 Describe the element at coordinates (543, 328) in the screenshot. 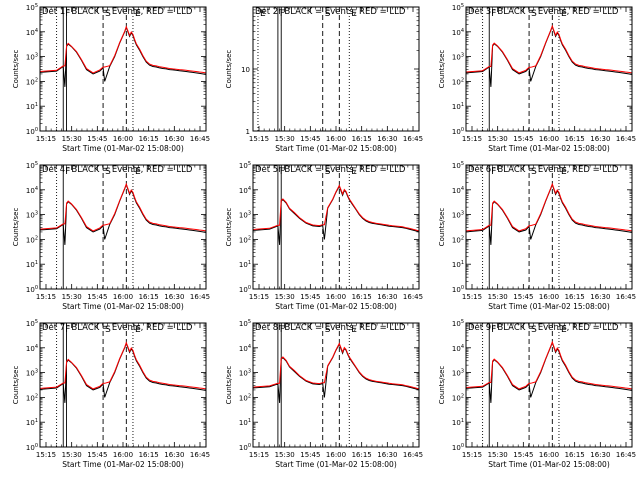

I see `panel-title: Det 9r BLACK = Events, RED = LLD` at that location.